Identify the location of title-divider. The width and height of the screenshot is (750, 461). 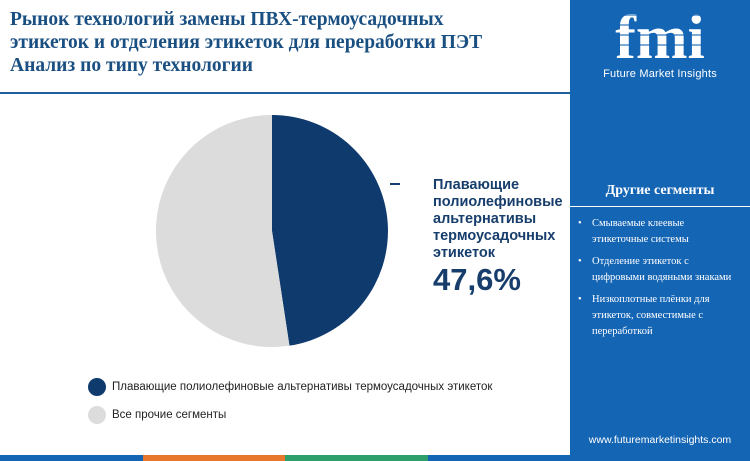
(285, 93).